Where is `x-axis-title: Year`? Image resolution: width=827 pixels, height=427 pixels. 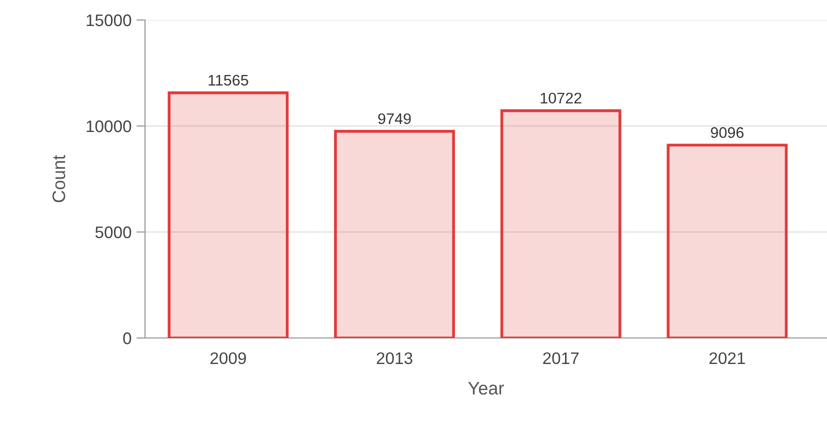 x-axis-title: Year is located at coordinates (486, 388).